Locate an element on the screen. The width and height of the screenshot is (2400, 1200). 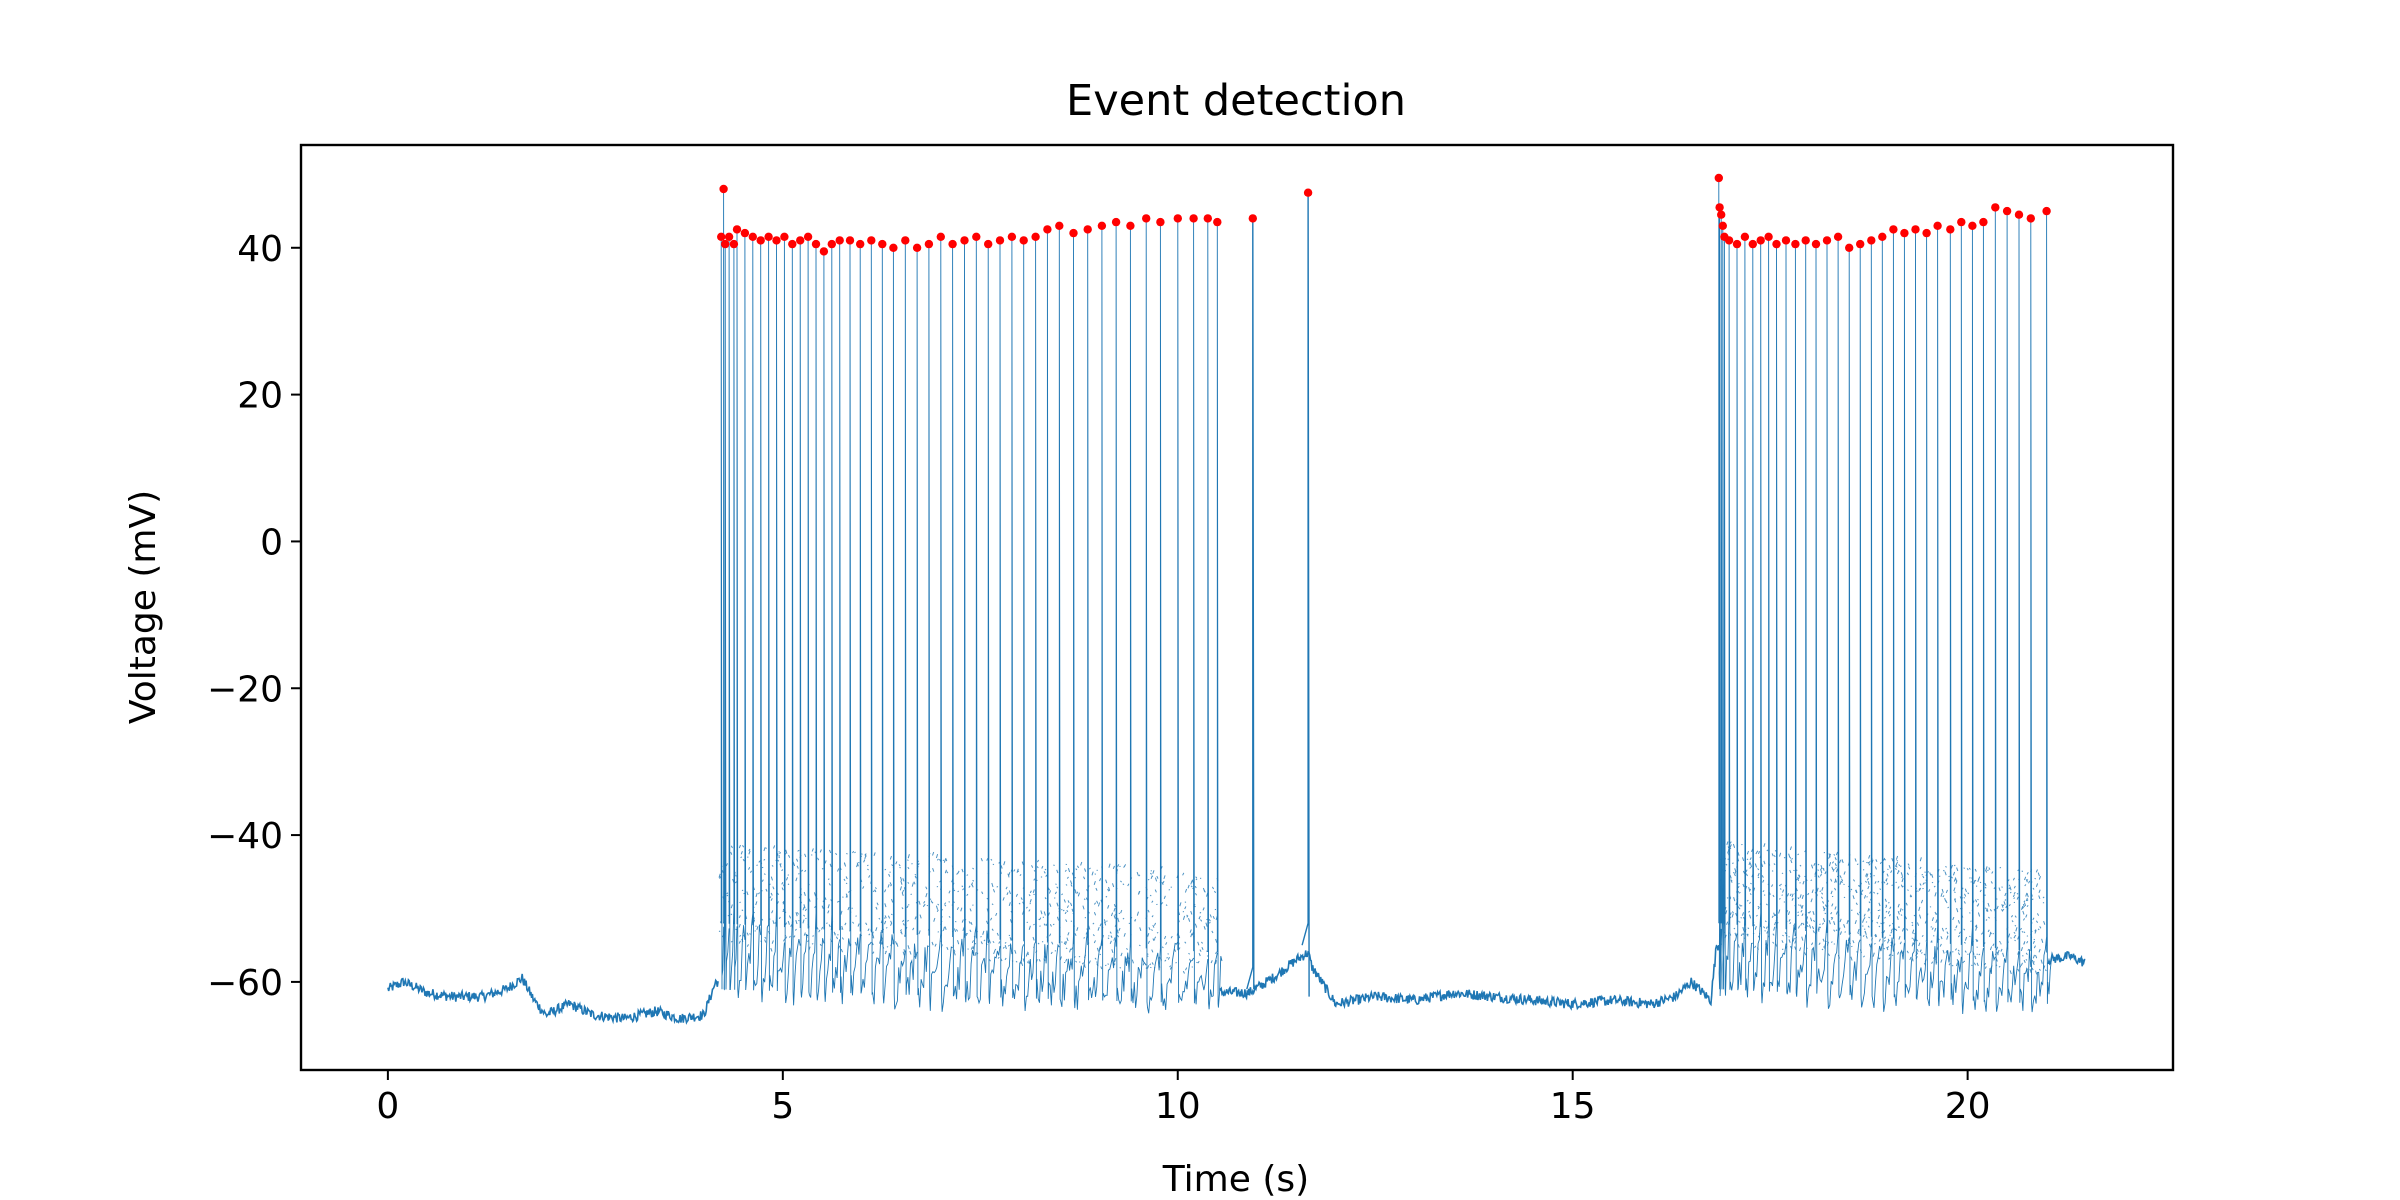
y-tick-label: 20 is located at coordinates (260, 396).